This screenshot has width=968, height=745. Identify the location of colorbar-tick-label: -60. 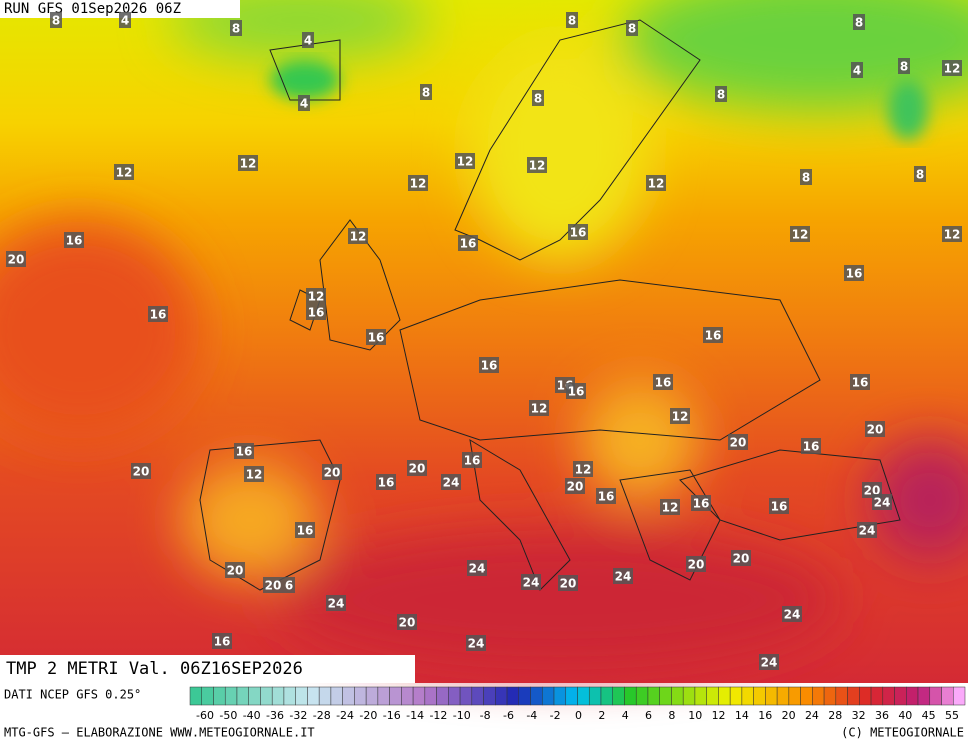
(205, 715).